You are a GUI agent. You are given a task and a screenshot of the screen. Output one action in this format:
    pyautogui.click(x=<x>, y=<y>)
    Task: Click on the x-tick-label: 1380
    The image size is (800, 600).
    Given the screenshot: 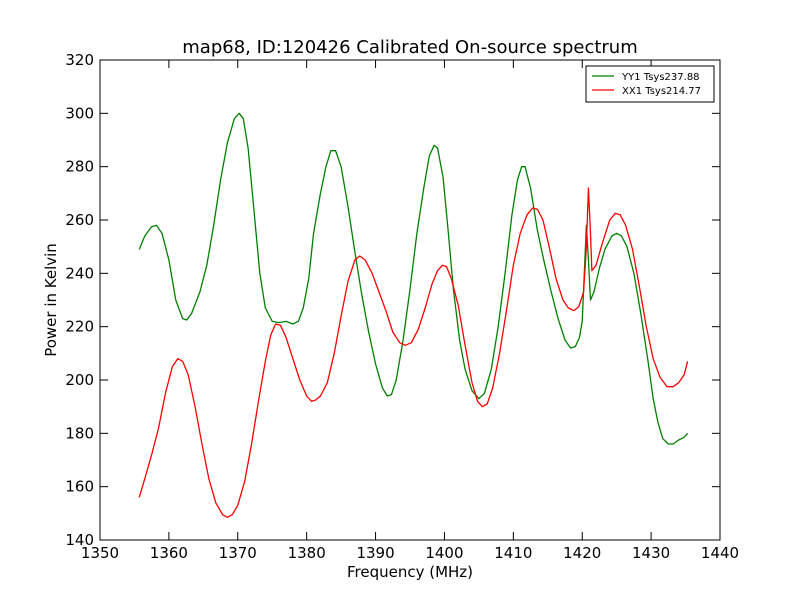 What is the action you would take?
    pyautogui.click(x=307, y=553)
    